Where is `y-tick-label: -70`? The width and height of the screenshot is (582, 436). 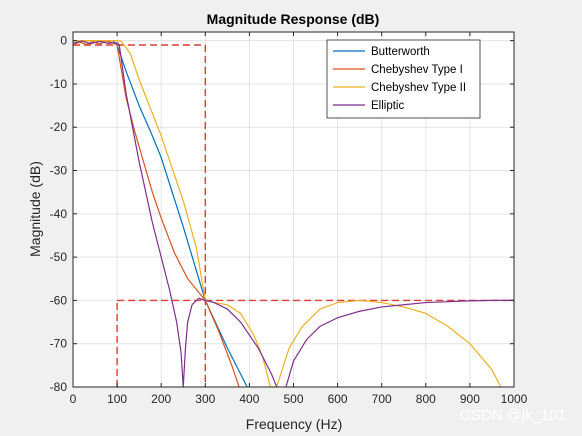 y-tick-label: -70 is located at coordinates (59, 344).